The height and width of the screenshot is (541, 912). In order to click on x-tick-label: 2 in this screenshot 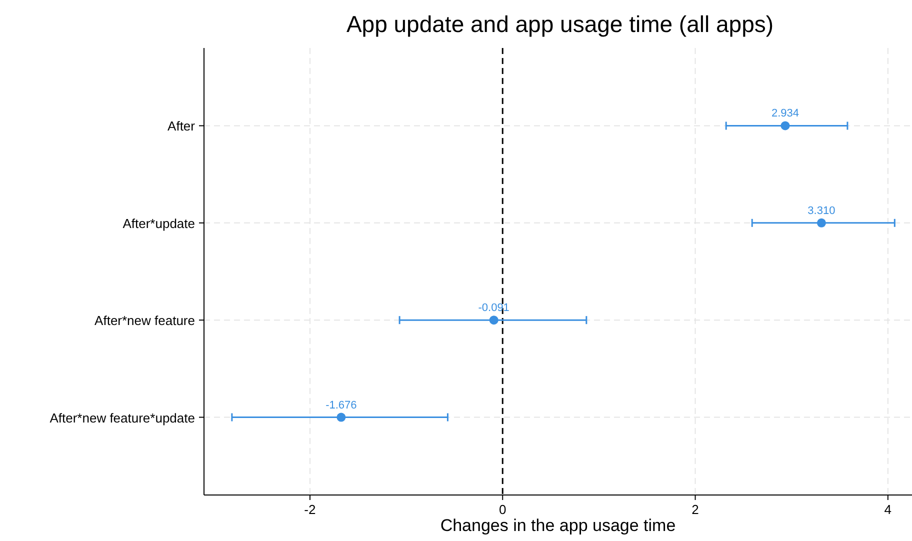, I will do `click(695, 509)`.